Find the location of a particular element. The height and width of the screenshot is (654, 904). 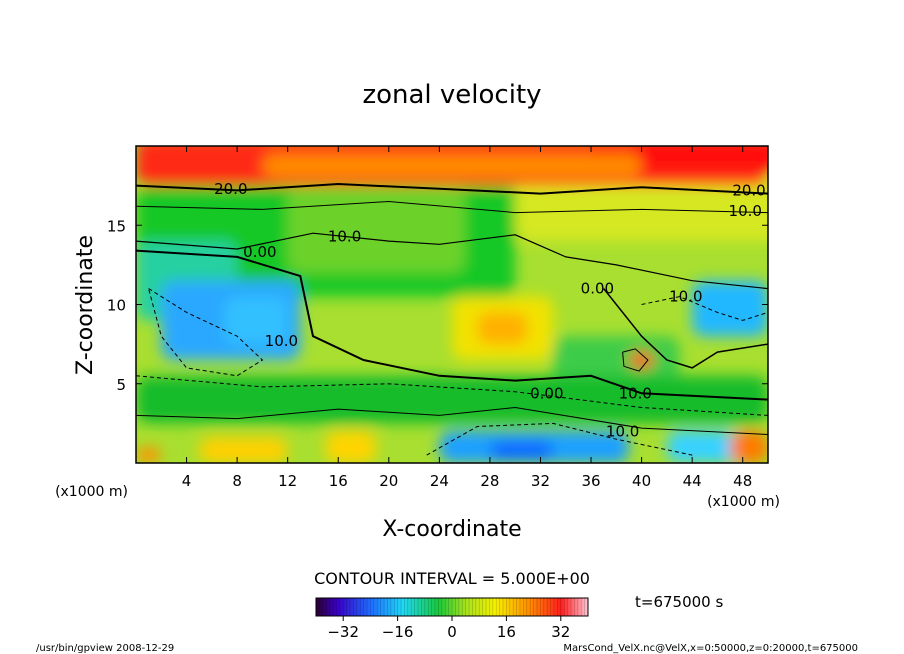

x-tick-label: 12 is located at coordinates (287, 481).